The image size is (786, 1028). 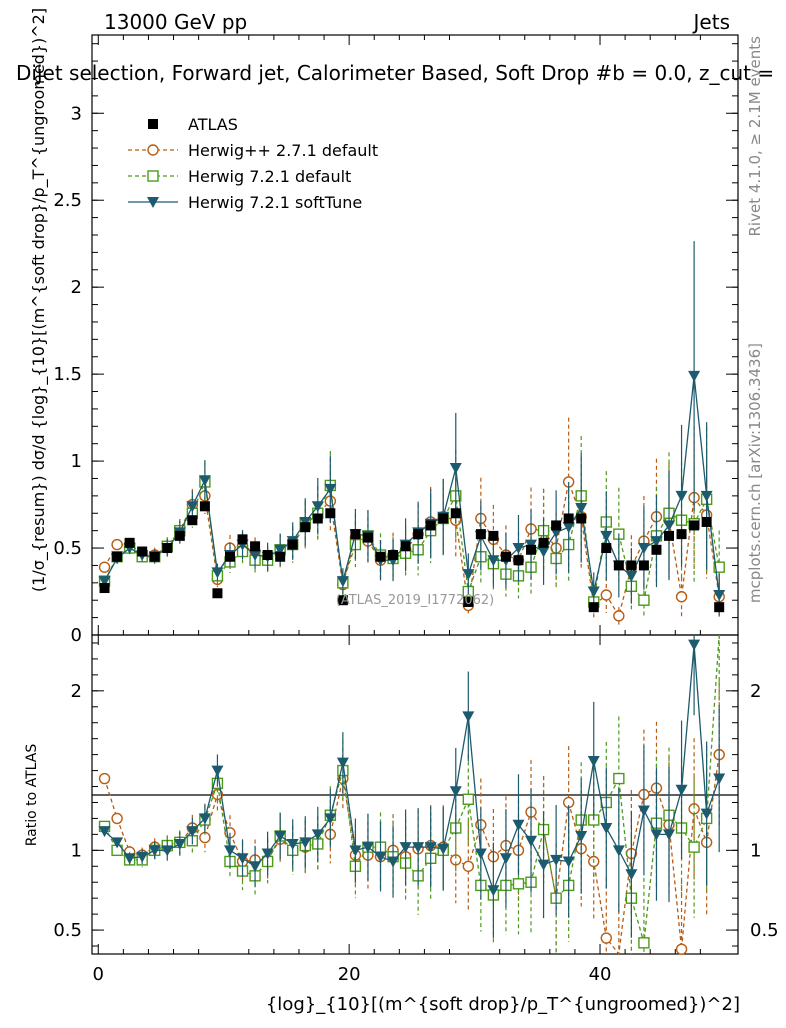 What do you see at coordinates (755, 691) in the screenshot?
I see `y-tick-label-ratio-right: 2` at bounding box center [755, 691].